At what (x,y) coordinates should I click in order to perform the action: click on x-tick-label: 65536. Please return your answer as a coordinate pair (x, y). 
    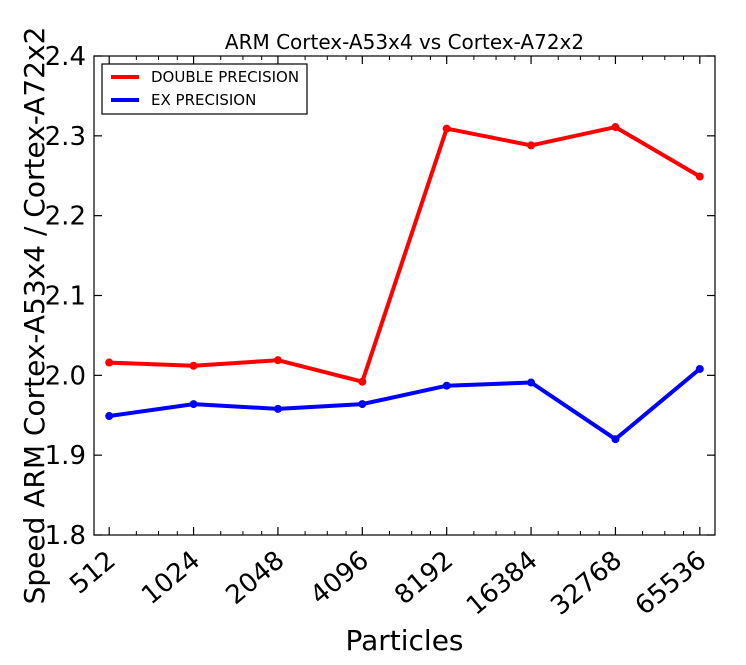
    Looking at the image, I should click on (671, 583).